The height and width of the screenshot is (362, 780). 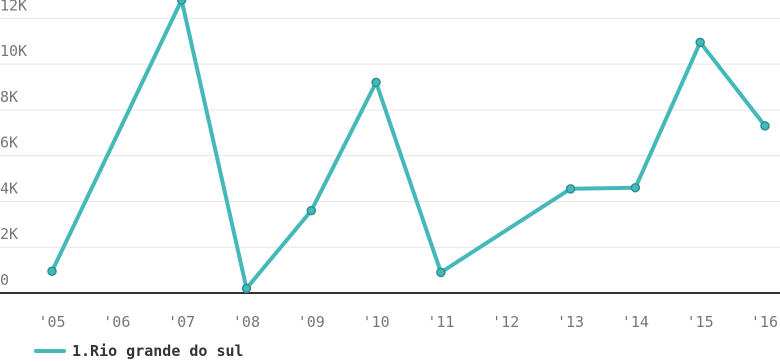 I want to click on x-tick-label: '15, so click(x=700, y=322).